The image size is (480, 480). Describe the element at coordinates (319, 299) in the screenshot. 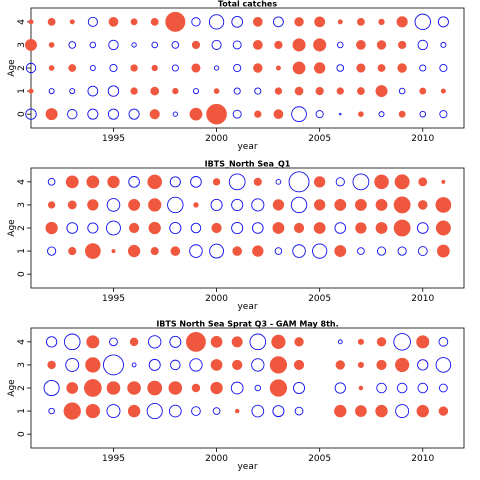

I see `x-tick-label: 2005` at that location.